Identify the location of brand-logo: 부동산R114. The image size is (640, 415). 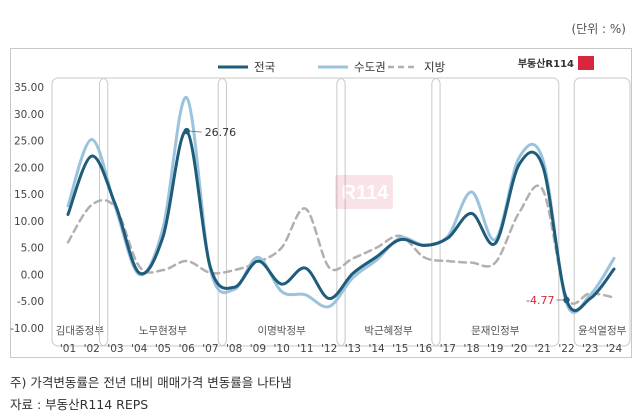
(556, 63).